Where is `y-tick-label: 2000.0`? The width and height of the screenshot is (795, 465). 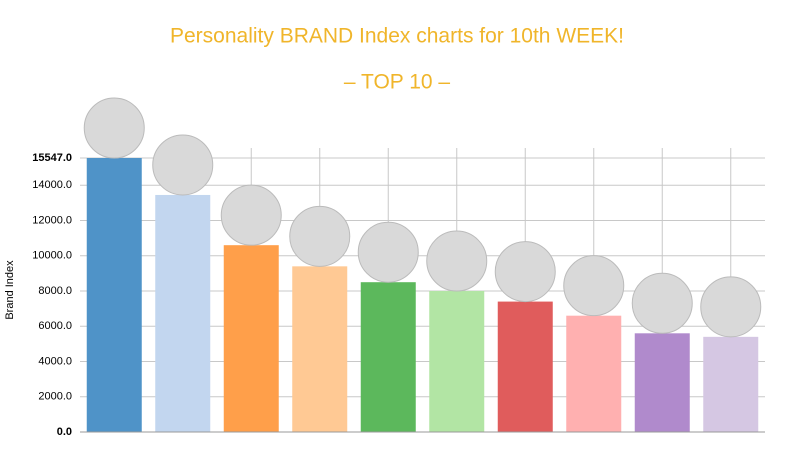
y-tick-label: 2000.0 is located at coordinates (55, 397).